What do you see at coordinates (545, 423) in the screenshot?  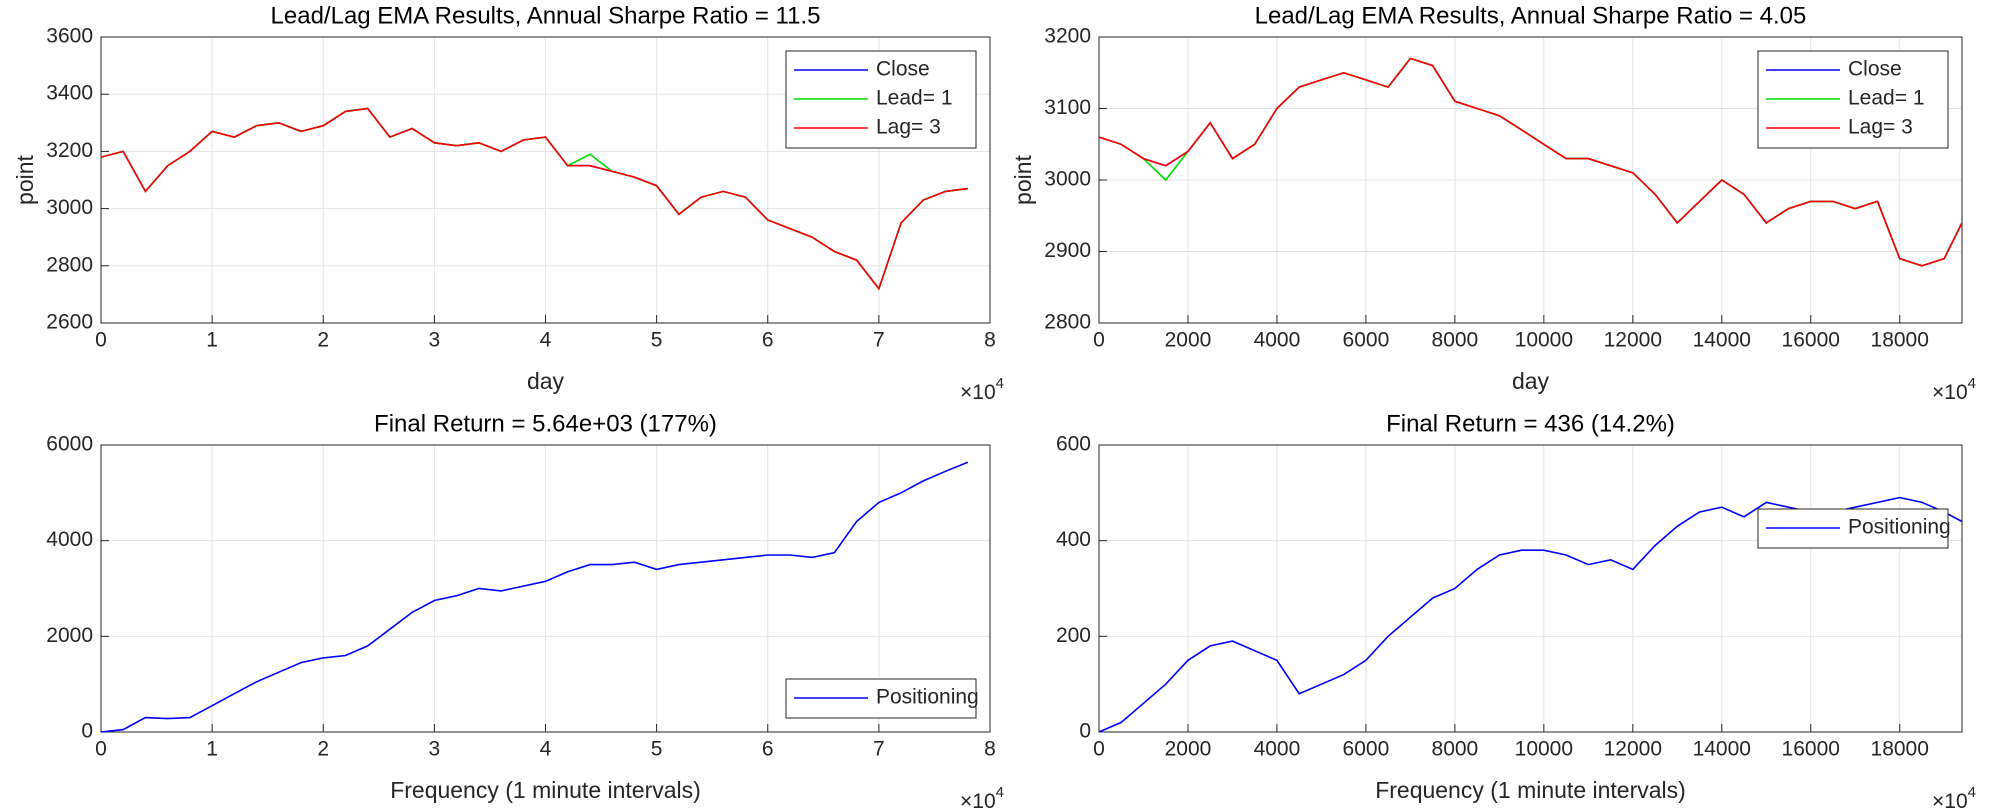 I see `chart-title: Final Return = 5.64e+03 (177%)` at bounding box center [545, 423].